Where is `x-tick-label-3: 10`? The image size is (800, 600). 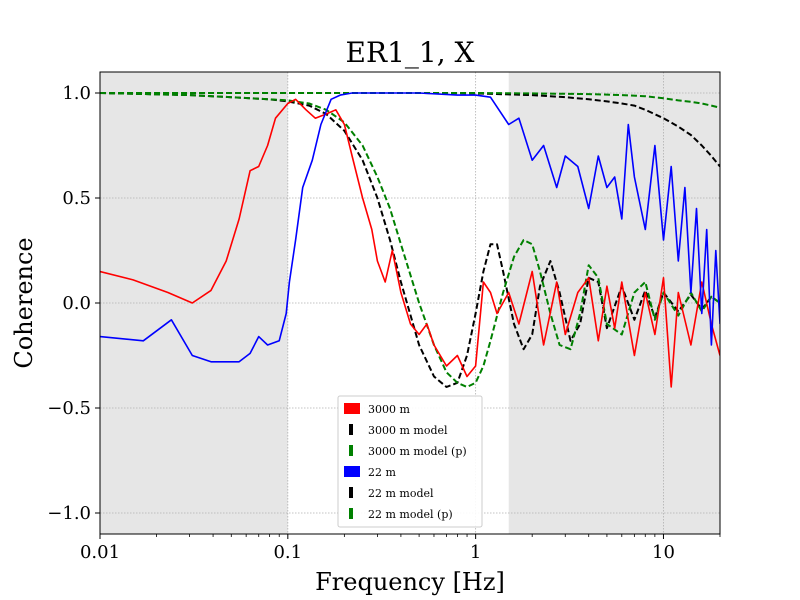 x-tick-label-3: 10 is located at coordinates (663, 552).